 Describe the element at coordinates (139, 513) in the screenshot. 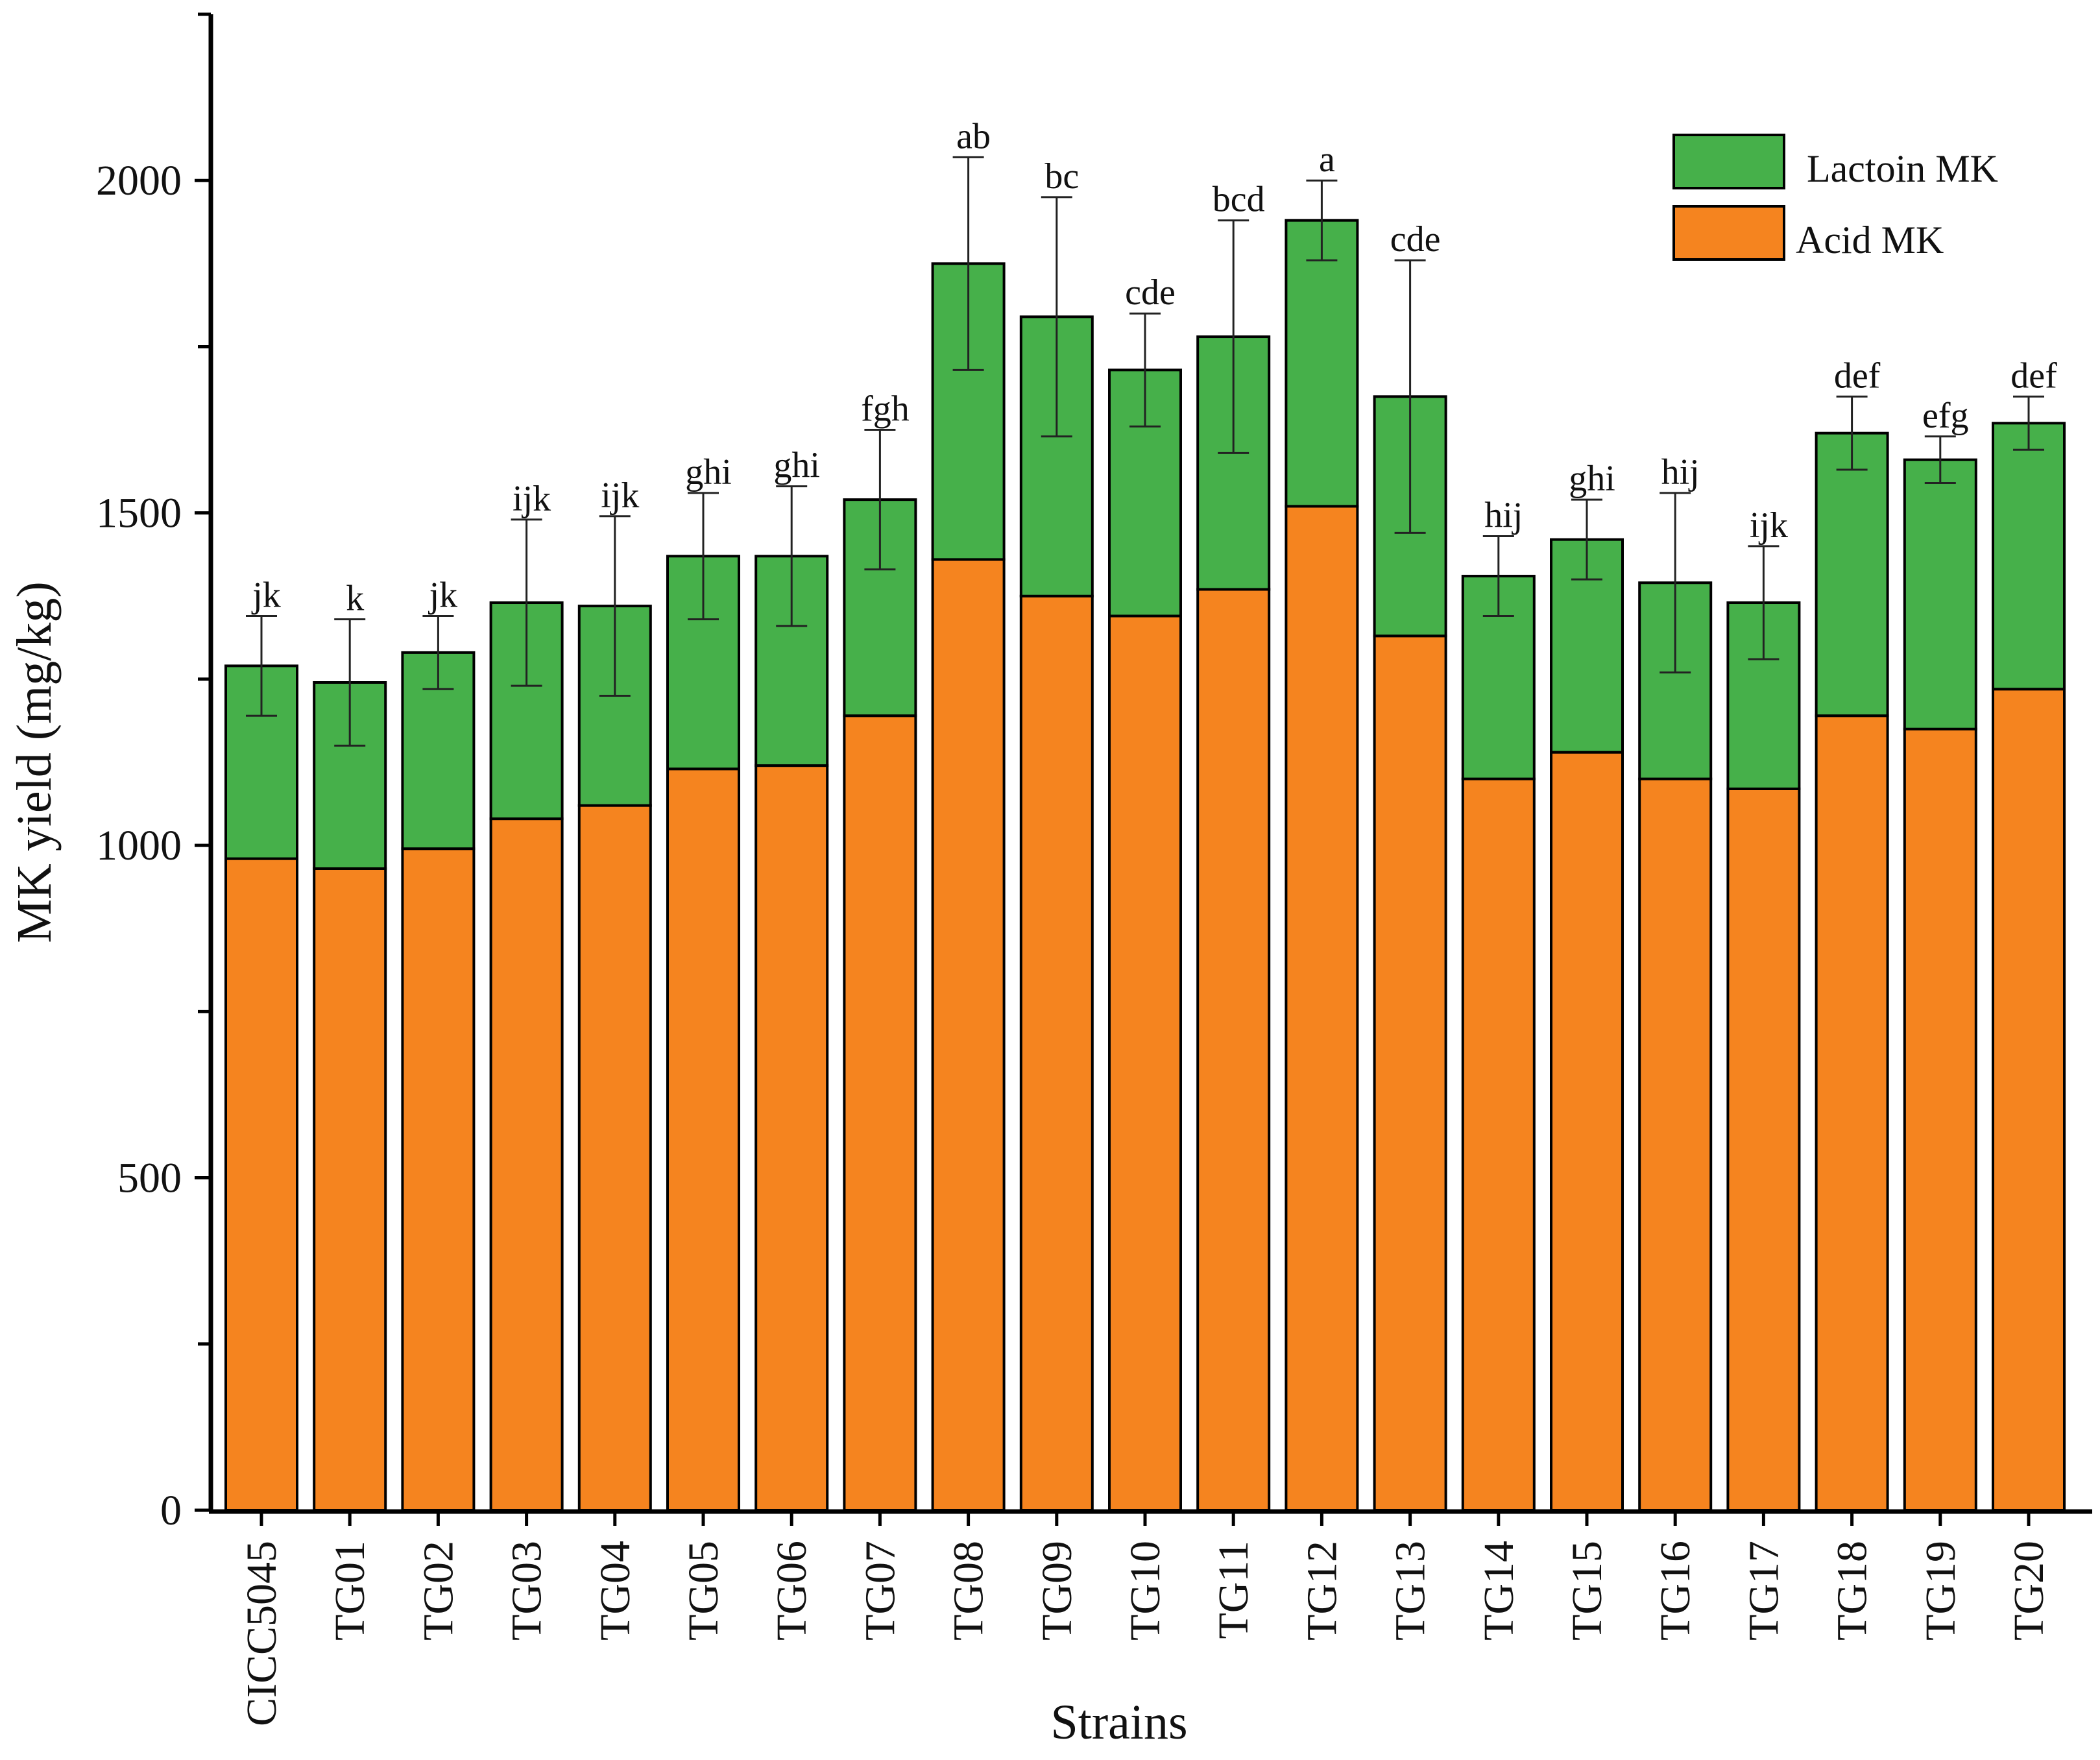

I see `y-tick-label: 1500` at that location.